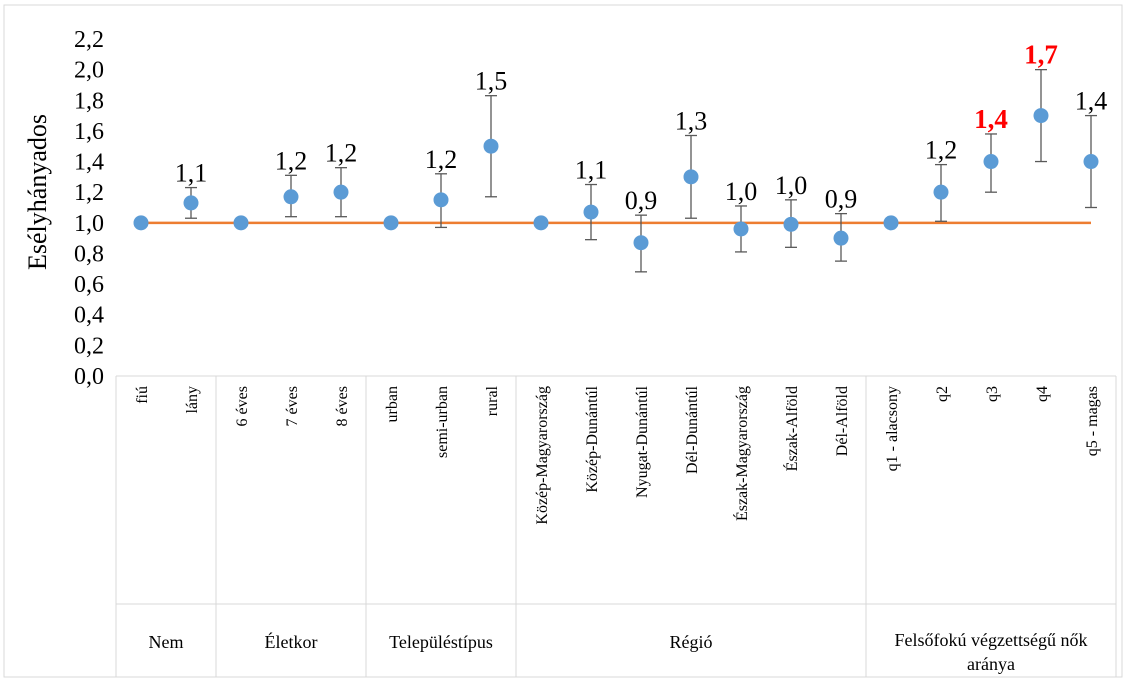  What do you see at coordinates (991, 652) in the screenshot?
I see `group-label: Felsőfokú végzettségű nők aránya` at bounding box center [991, 652].